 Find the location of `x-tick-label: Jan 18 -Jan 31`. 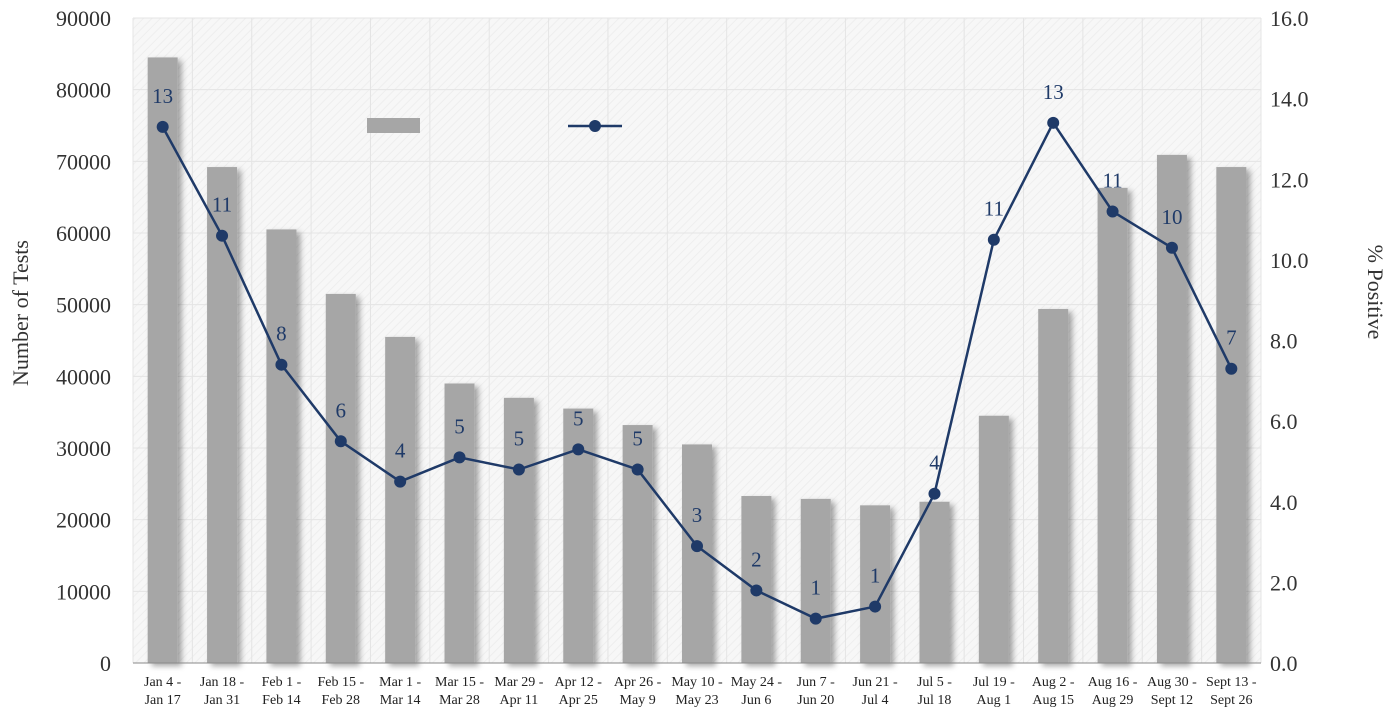

x-tick-label: Jan 18 -Jan 31 is located at coordinates (222, 691).